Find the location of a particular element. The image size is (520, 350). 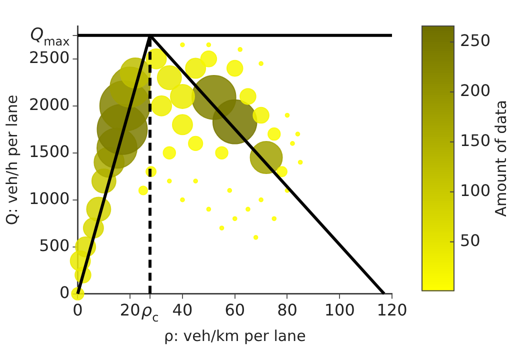

color-bar-label: 200 is located at coordinates (475, 90).